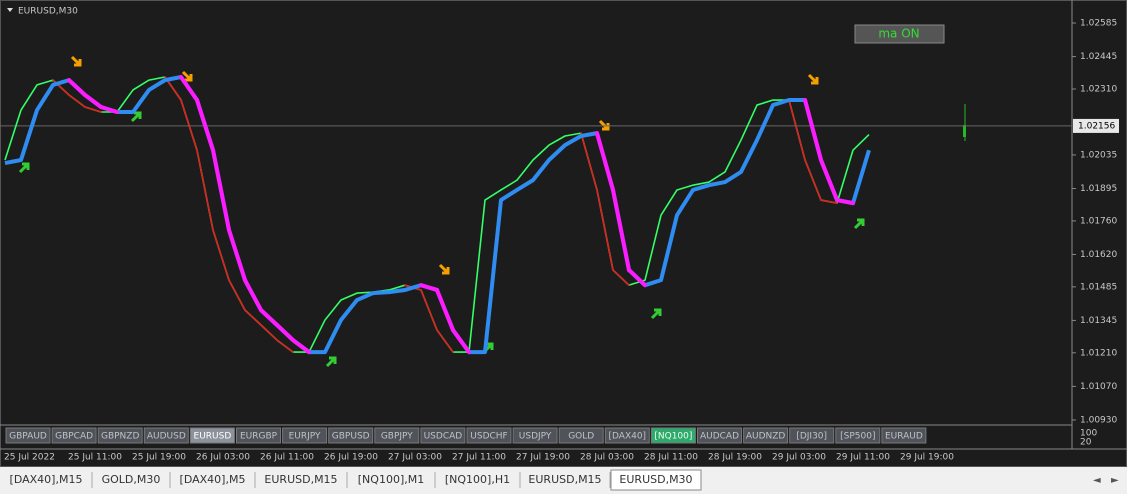  What do you see at coordinates (1086, 443) in the screenshot?
I see `sub-axis-label: 20` at bounding box center [1086, 443].